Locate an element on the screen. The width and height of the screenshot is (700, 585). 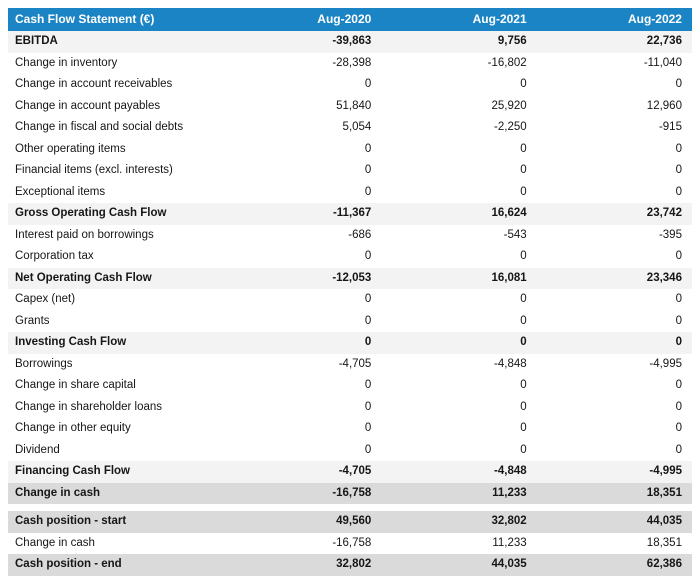
table-row: Change in shareholder loans 0 0 0 is located at coordinates (350, 408).